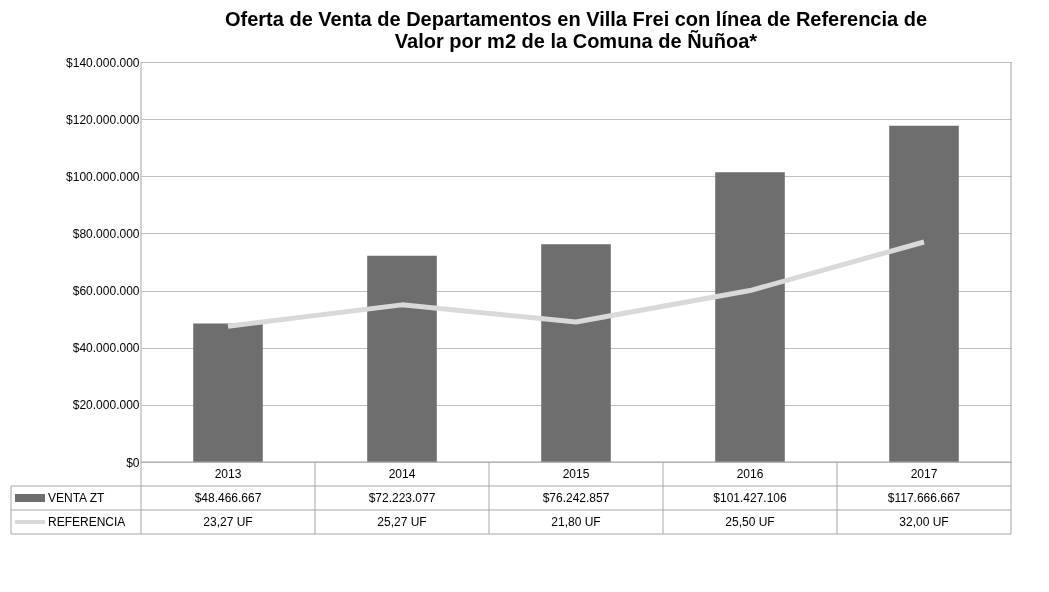 The image size is (1049, 592). I want to click on legend-label: REFERENCIA, so click(87, 522).